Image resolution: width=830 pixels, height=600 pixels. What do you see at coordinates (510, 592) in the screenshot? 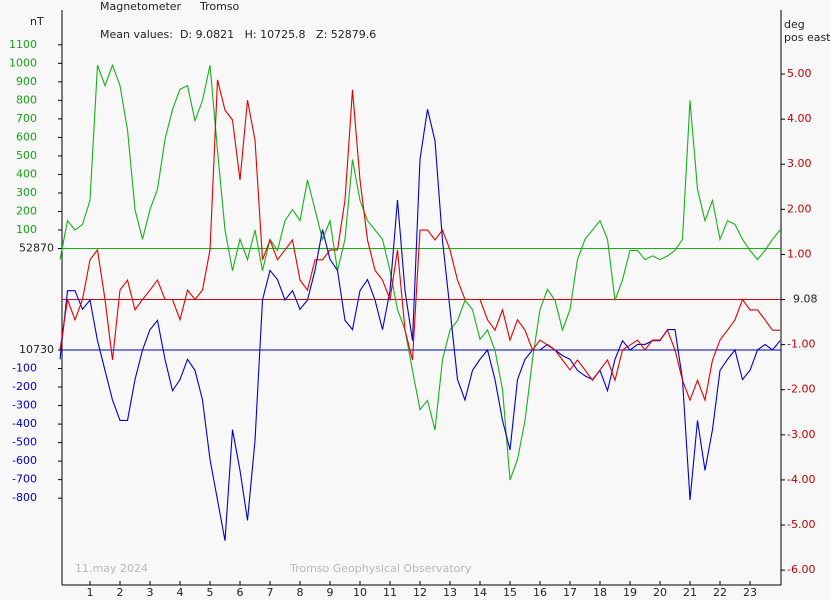
I see `x-tick-label: 15` at bounding box center [510, 592].